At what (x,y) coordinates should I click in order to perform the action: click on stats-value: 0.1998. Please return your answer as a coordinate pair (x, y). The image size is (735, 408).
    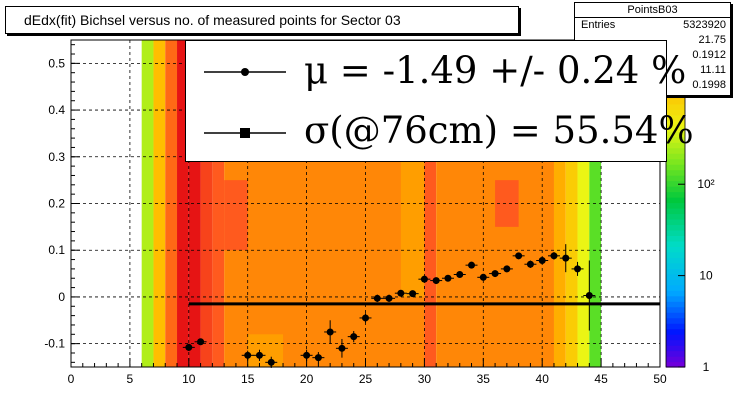
    Looking at the image, I should click on (709, 85).